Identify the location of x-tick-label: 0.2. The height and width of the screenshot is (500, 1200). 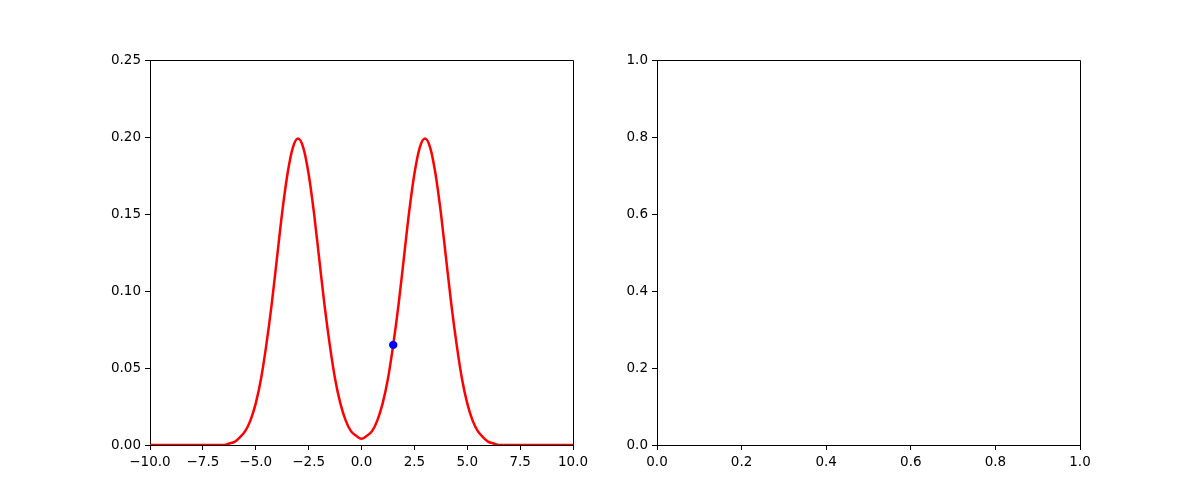
(741, 460).